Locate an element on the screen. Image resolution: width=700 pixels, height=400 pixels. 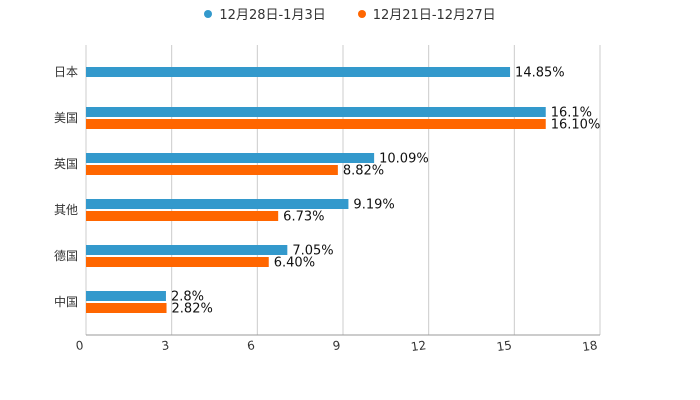
category-label: 美国 is located at coordinates (66, 118).